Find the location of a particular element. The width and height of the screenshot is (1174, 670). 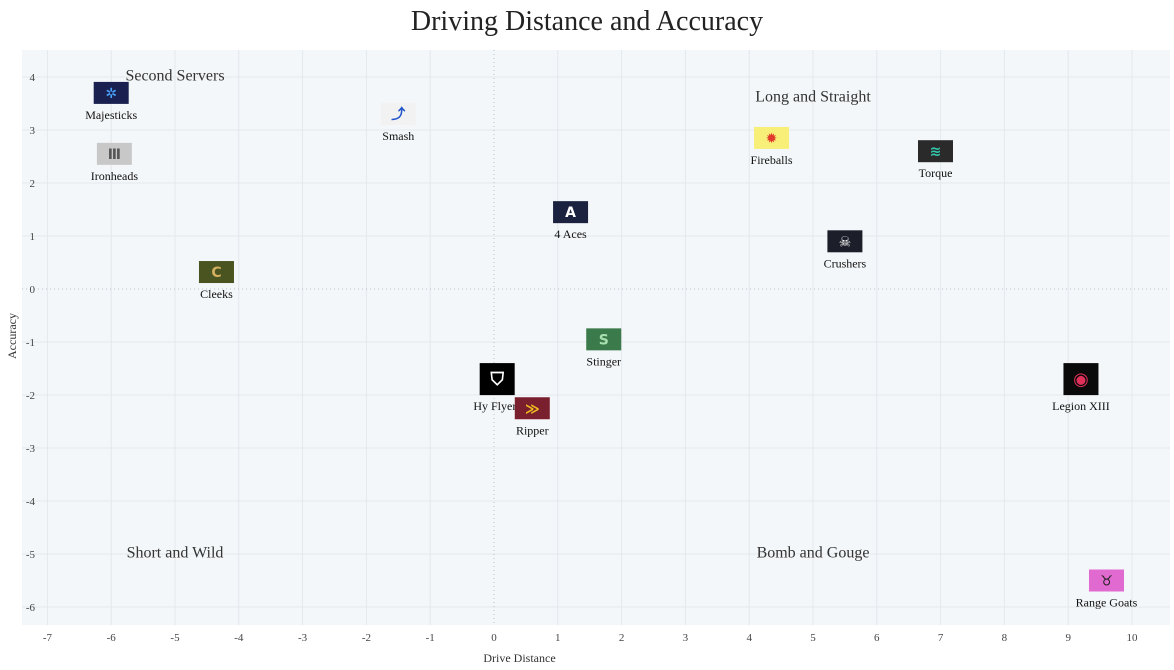

torque-logo-icon is located at coordinates (935, 151).